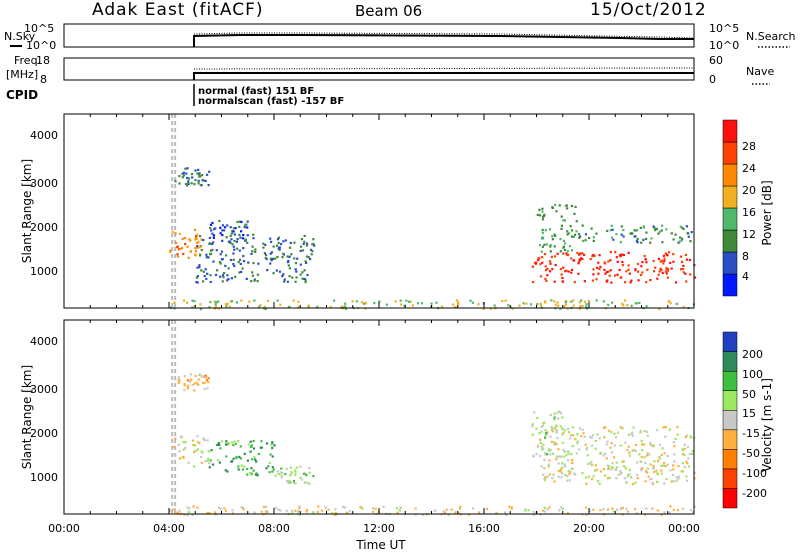 This screenshot has height=554, width=800. What do you see at coordinates (749, 190) in the screenshot?
I see `power-cbar-tick-20: 20` at bounding box center [749, 190].